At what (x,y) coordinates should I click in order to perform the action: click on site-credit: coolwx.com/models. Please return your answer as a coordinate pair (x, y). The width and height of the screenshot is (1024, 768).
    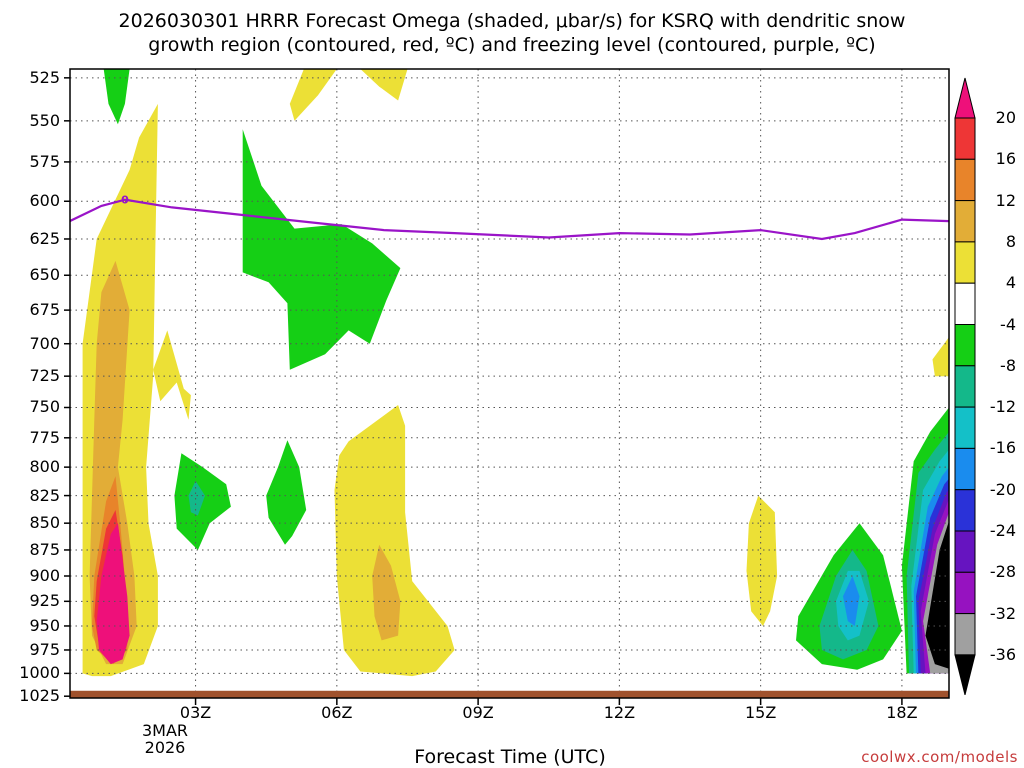
    Looking at the image, I should click on (939, 757).